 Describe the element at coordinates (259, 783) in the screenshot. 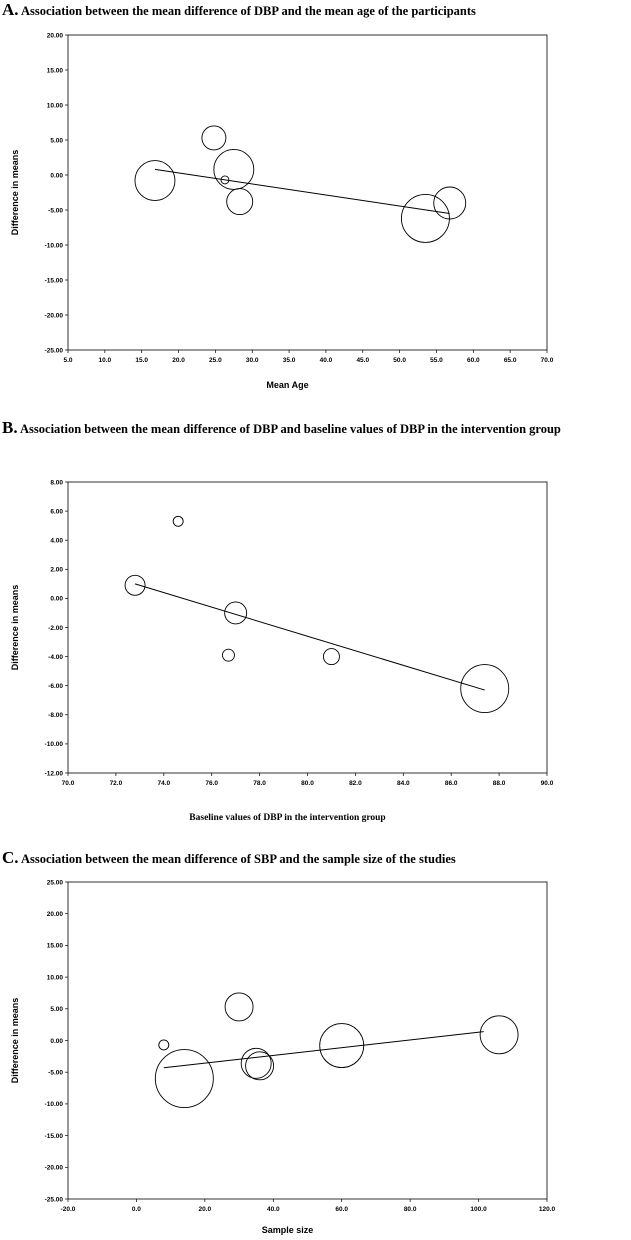

I see `x-tick-label: 78.0` at that location.